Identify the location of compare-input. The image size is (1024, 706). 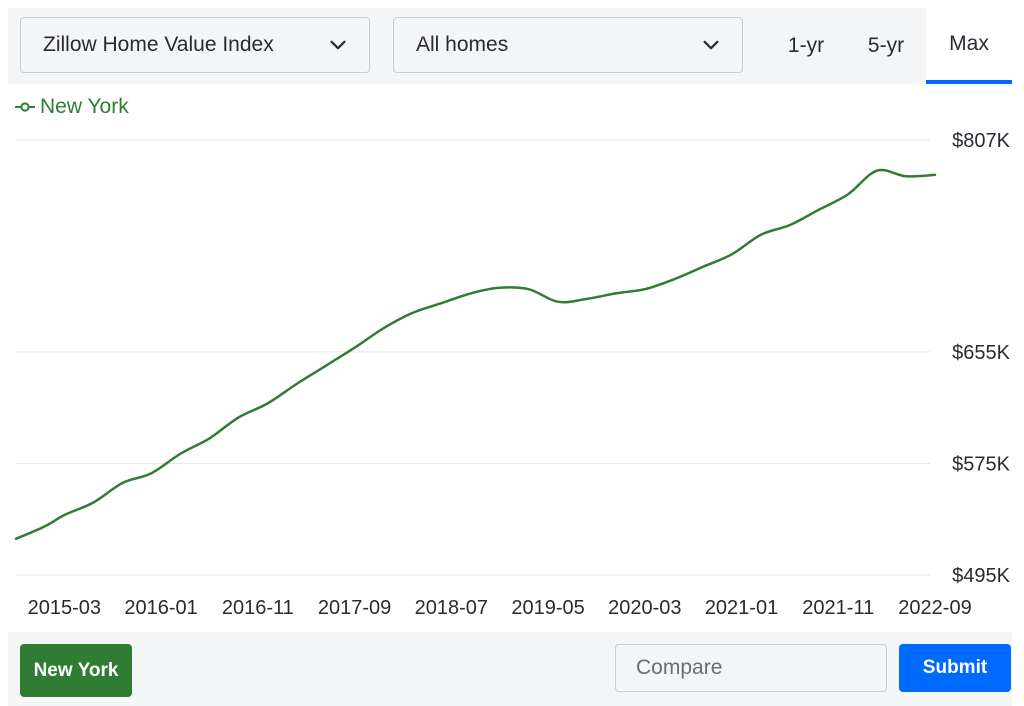
(751, 668).